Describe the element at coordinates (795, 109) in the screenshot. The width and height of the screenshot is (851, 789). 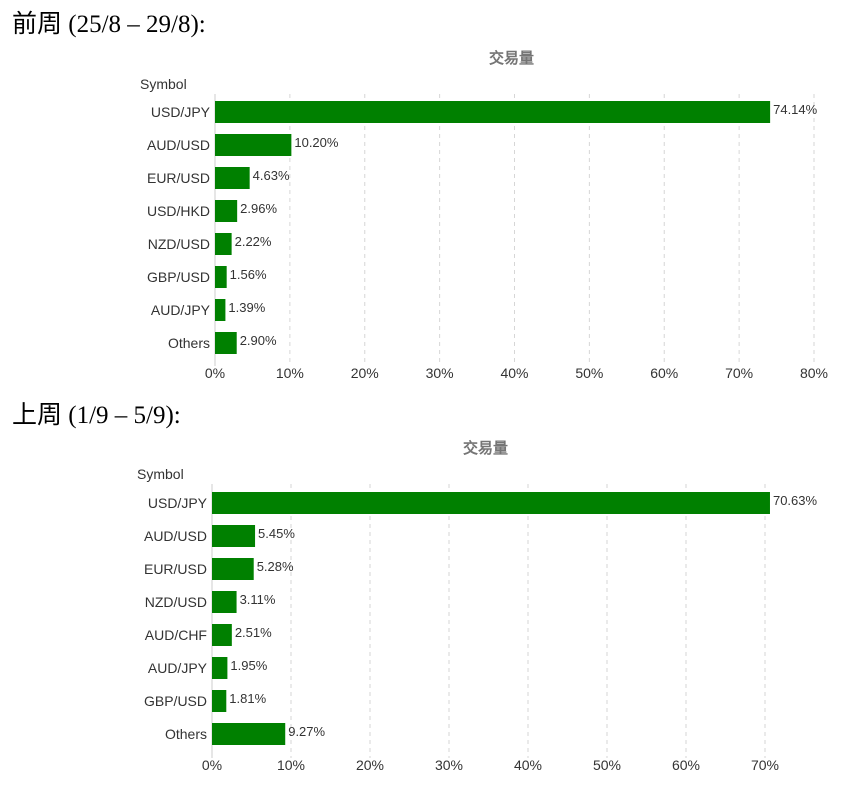
I see `data-label: 74.14%` at that location.